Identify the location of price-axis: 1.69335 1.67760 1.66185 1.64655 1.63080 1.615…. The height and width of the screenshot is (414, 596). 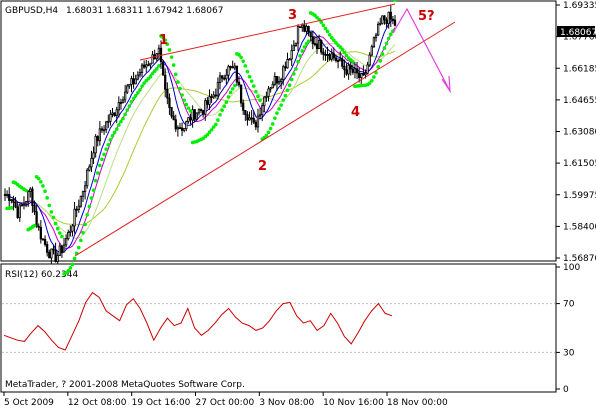
(576, 132).